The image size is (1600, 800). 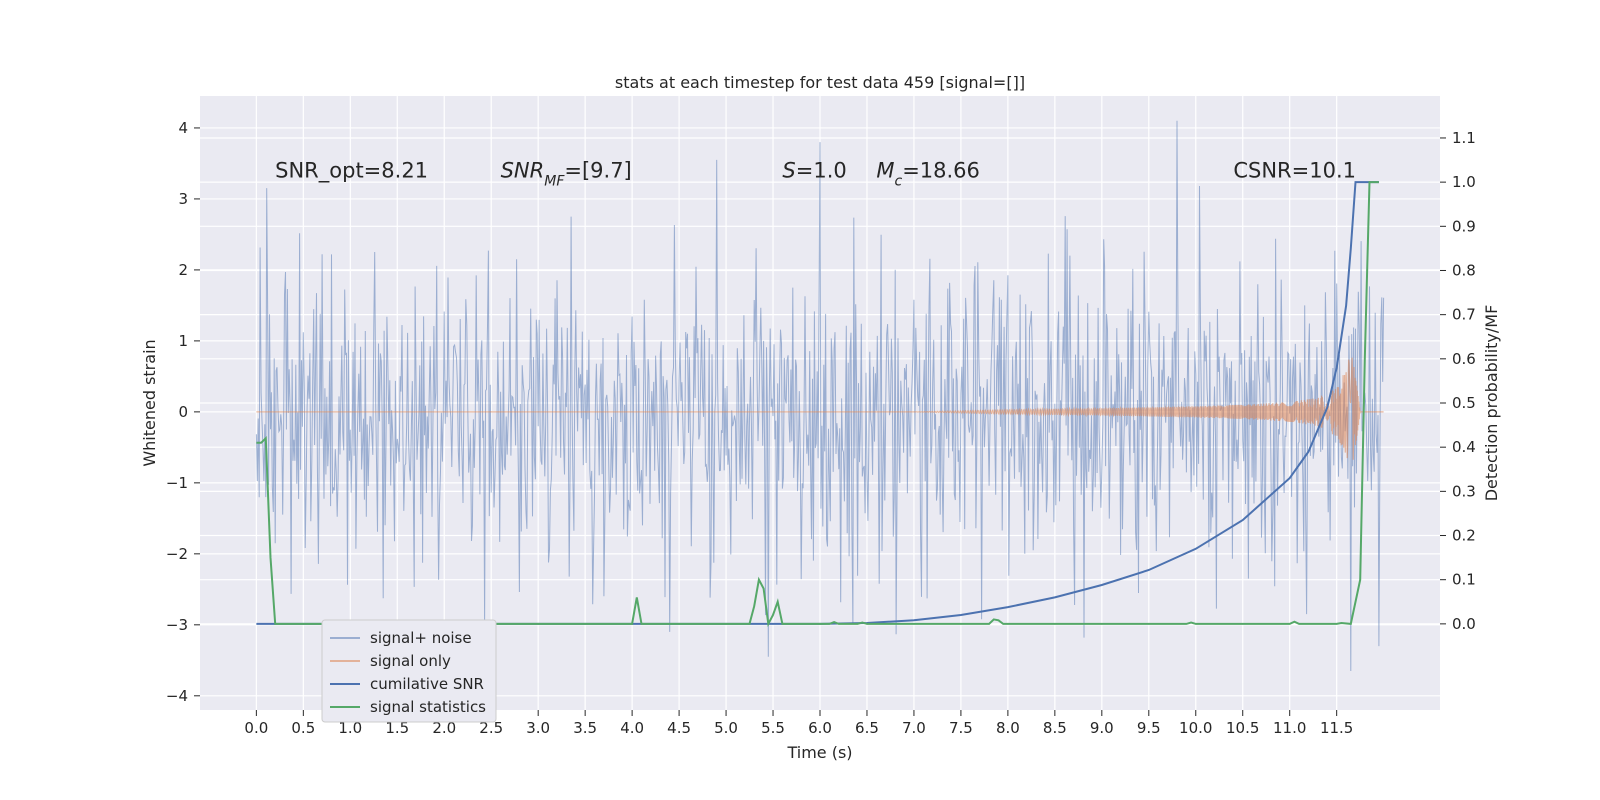 What do you see at coordinates (820, 728) in the screenshot?
I see `x-tick-label: 6.0` at bounding box center [820, 728].